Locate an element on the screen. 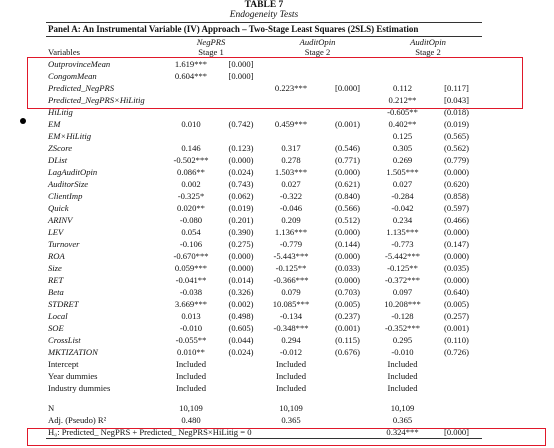  cell: Year dummies is located at coordinates (73, 376).